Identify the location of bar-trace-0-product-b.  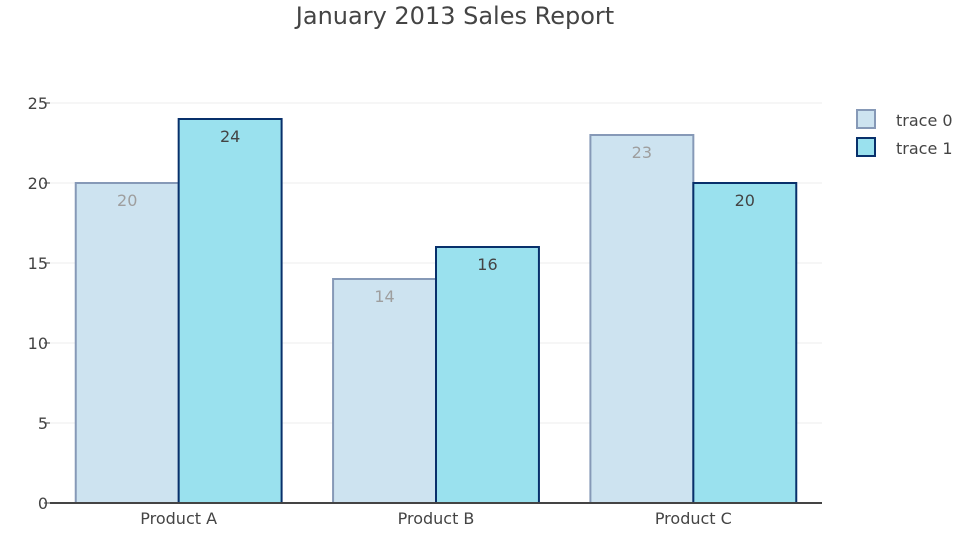
(385, 391).